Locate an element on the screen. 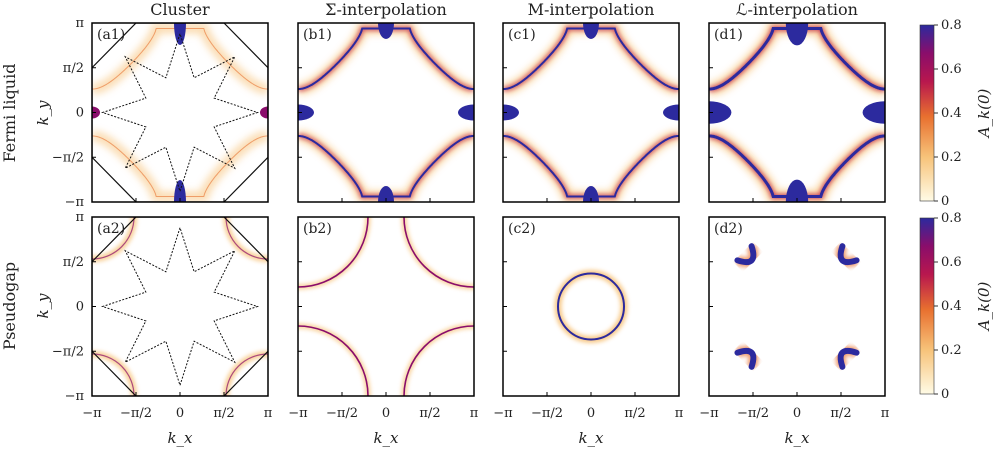 The height and width of the screenshot is (454, 996). panel-c1 is located at coordinates (591, 112).